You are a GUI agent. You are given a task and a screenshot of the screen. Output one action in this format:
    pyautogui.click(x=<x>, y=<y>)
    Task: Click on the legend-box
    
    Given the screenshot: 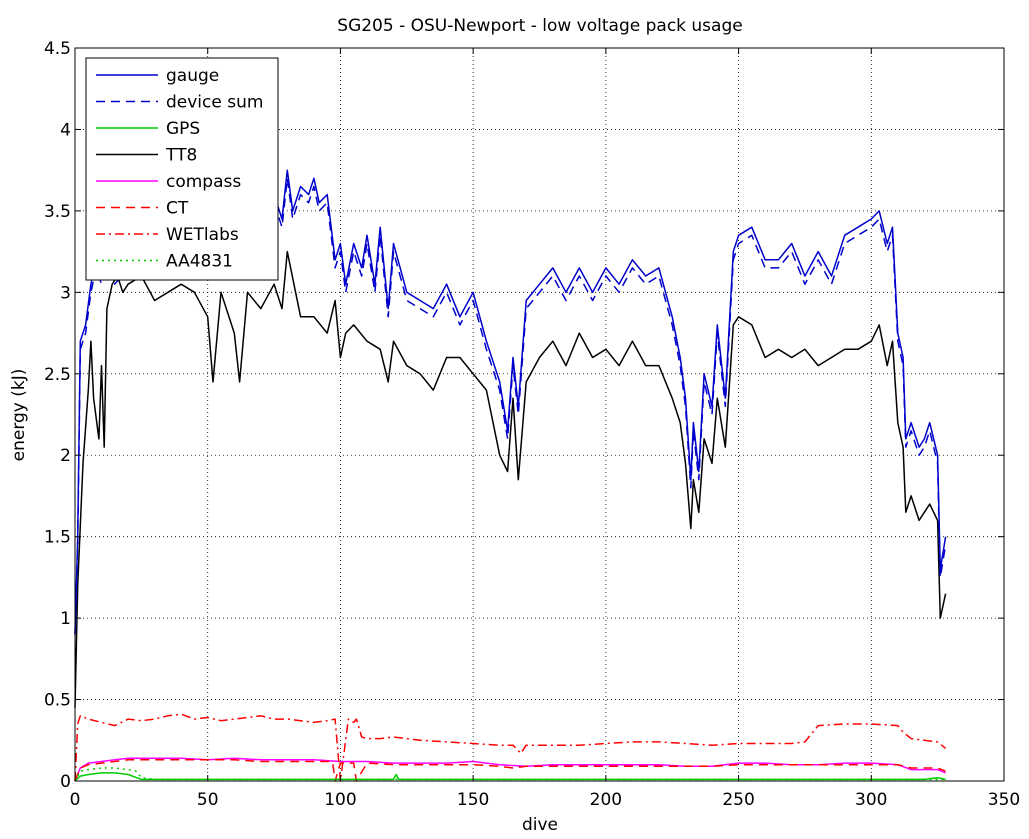 What is the action you would take?
    pyautogui.click(x=182, y=169)
    